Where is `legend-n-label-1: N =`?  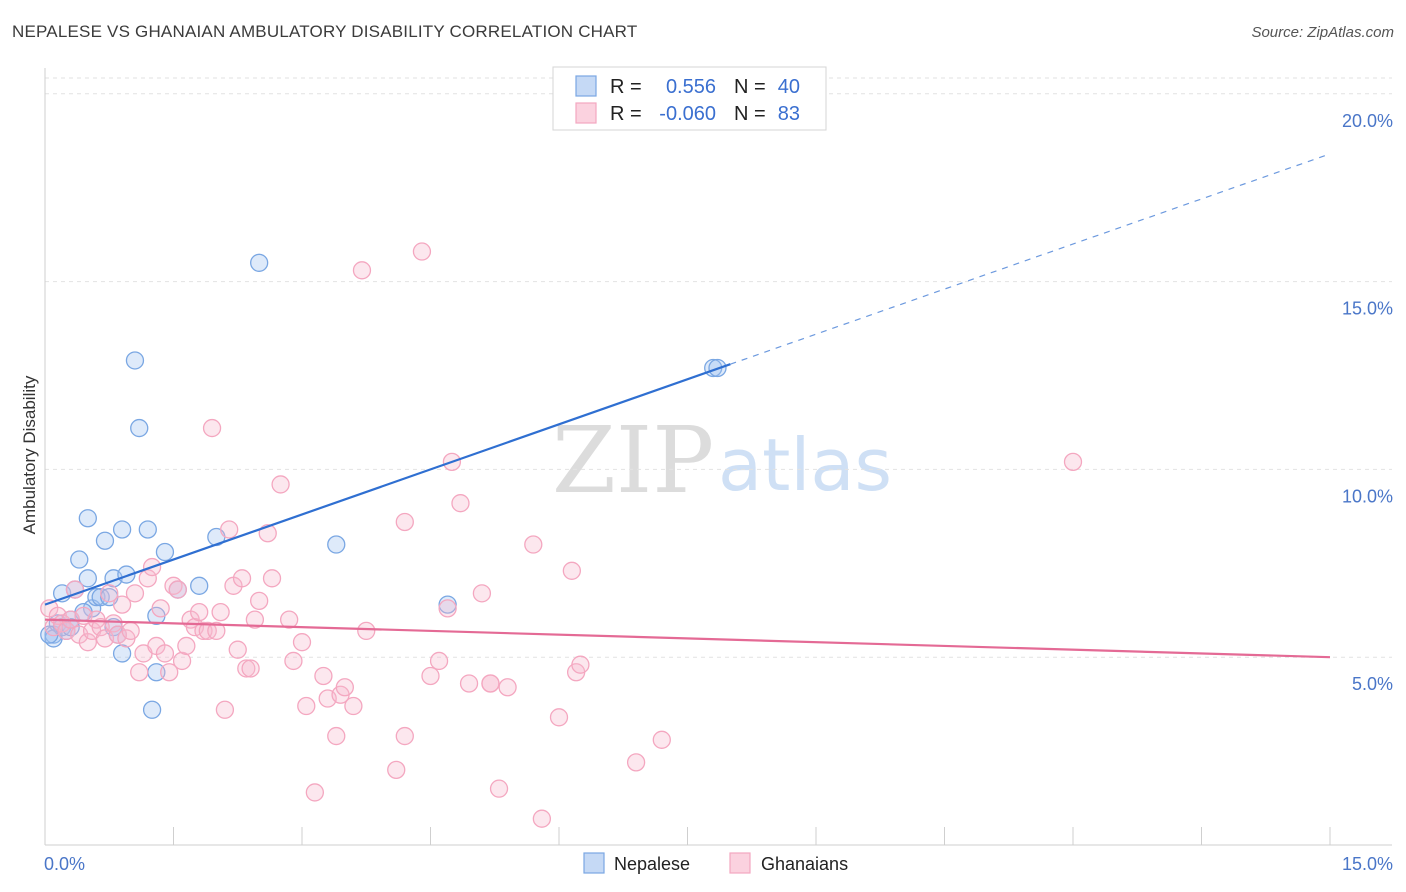
legend-n-label-1: N = is located at coordinates (750, 87).